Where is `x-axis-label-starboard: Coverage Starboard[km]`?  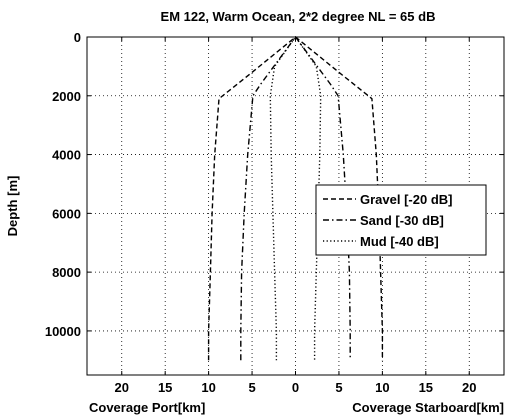 x-axis-label-starboard: Coverage Starboard[km] is located at coordinates (428, 407).